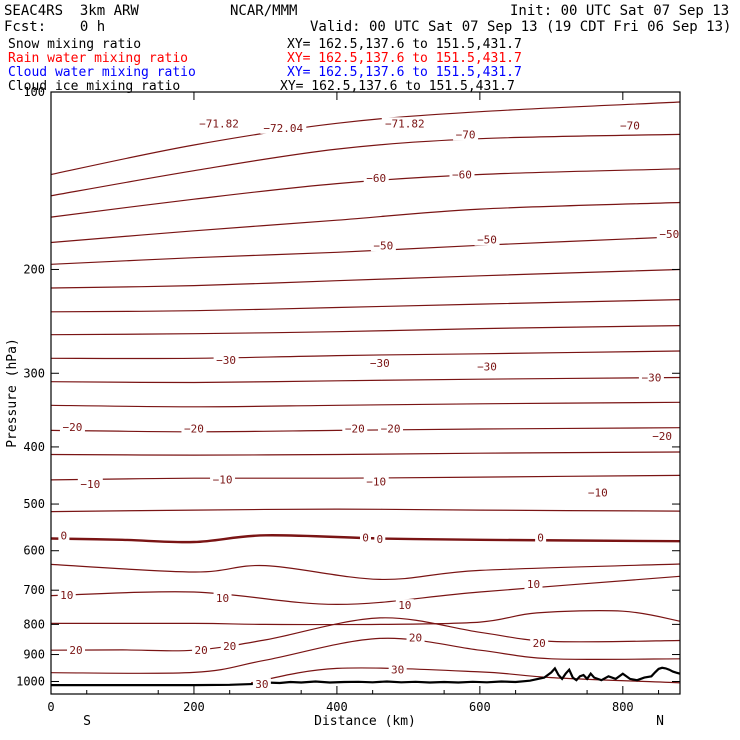 This screenshot has width=740, height=740. Describe the element at coordinates (34, 504) in the screenshot. I see `y-tick-label: 500` at that location.